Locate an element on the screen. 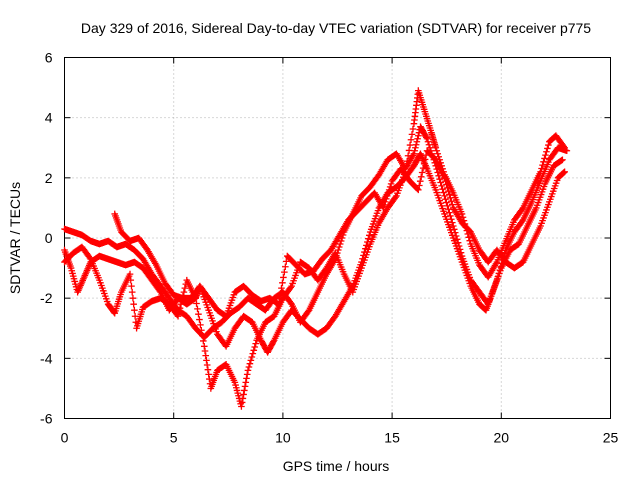 This screenshot has height=480, width=640. y-tick-labels: -6 -4 -2 0 2 4 6 is located at coordinates (46, 238).